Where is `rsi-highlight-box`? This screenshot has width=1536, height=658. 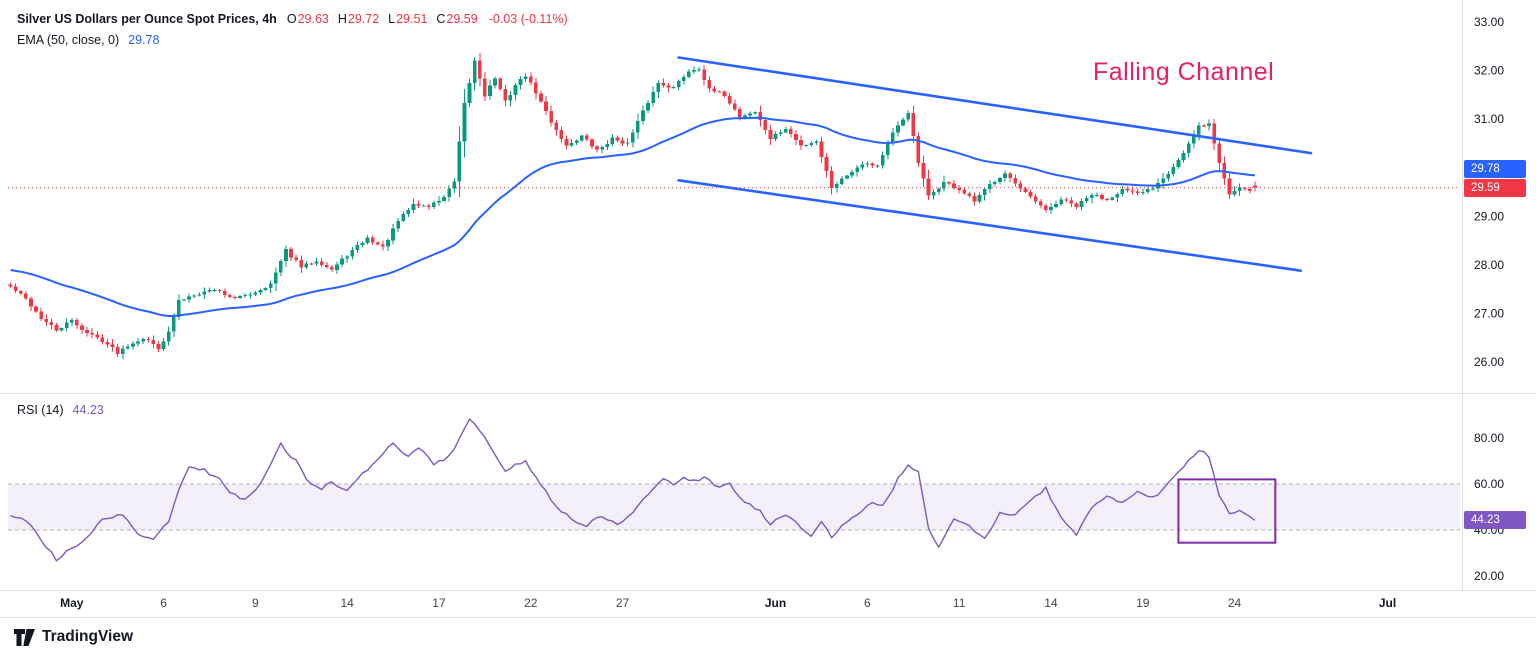
rsi-highlight-box is located at coordinates (1227, 511).